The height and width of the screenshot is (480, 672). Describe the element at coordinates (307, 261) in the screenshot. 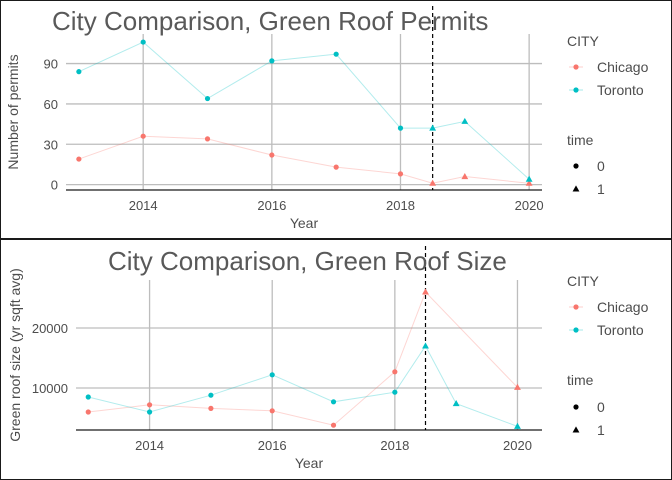

I see `chart-title: City Comparison, Green Roof Size` at that location.